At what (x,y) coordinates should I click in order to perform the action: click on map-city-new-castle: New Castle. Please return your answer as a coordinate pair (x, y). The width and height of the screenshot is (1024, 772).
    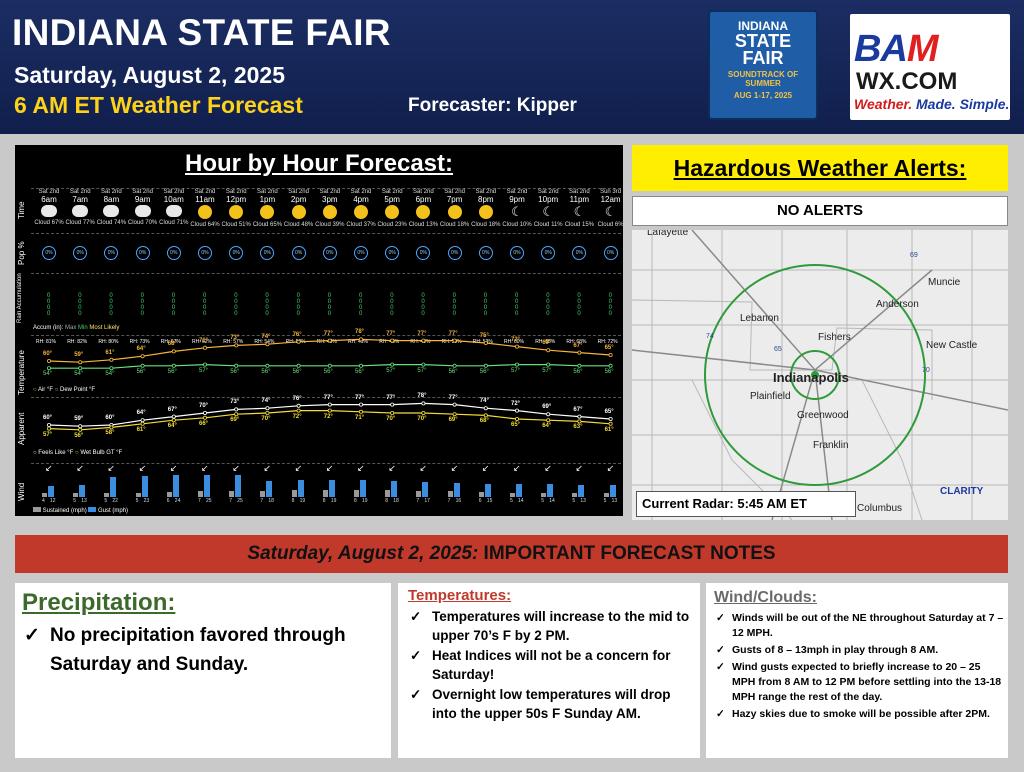
    Looking at the image, I should click on (952, 345).